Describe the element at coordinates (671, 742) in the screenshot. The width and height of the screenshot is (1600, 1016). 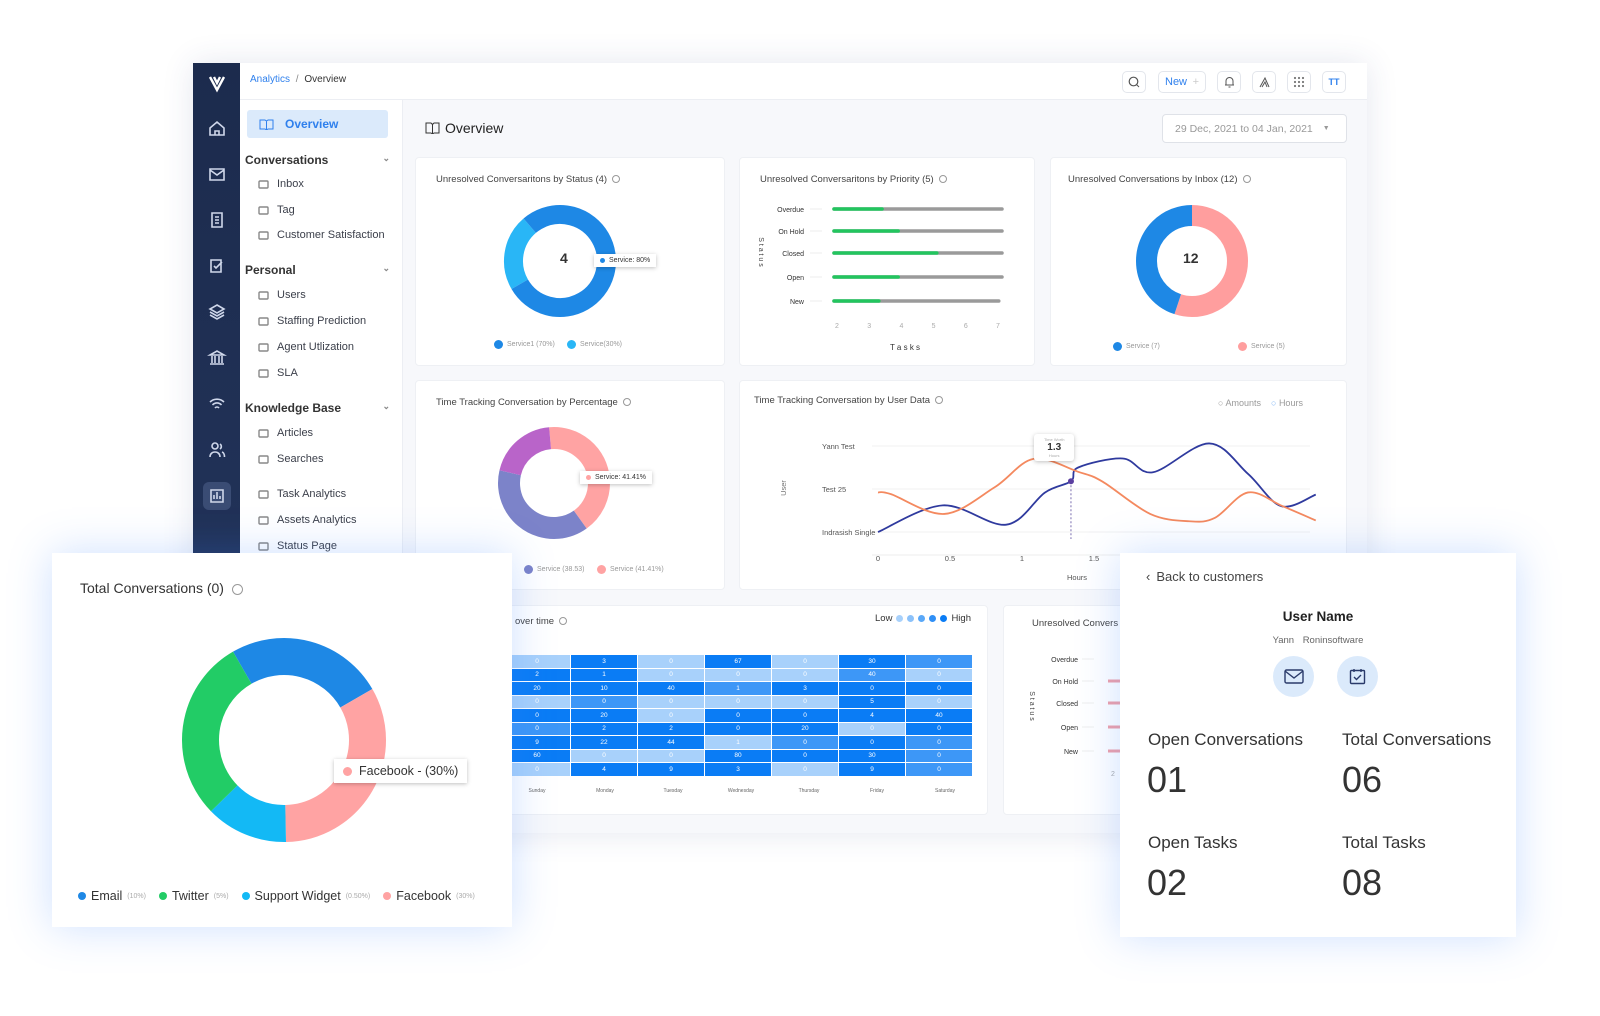
I see `heatmap-cell: 44` at that location.